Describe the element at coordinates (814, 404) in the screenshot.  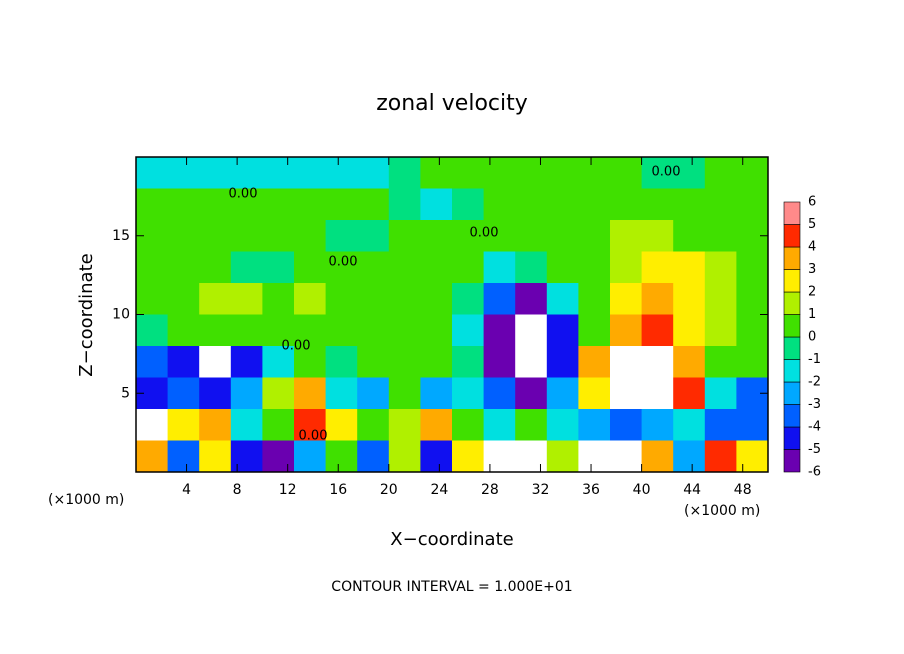
I see `colorbar-label: -3` at that location.